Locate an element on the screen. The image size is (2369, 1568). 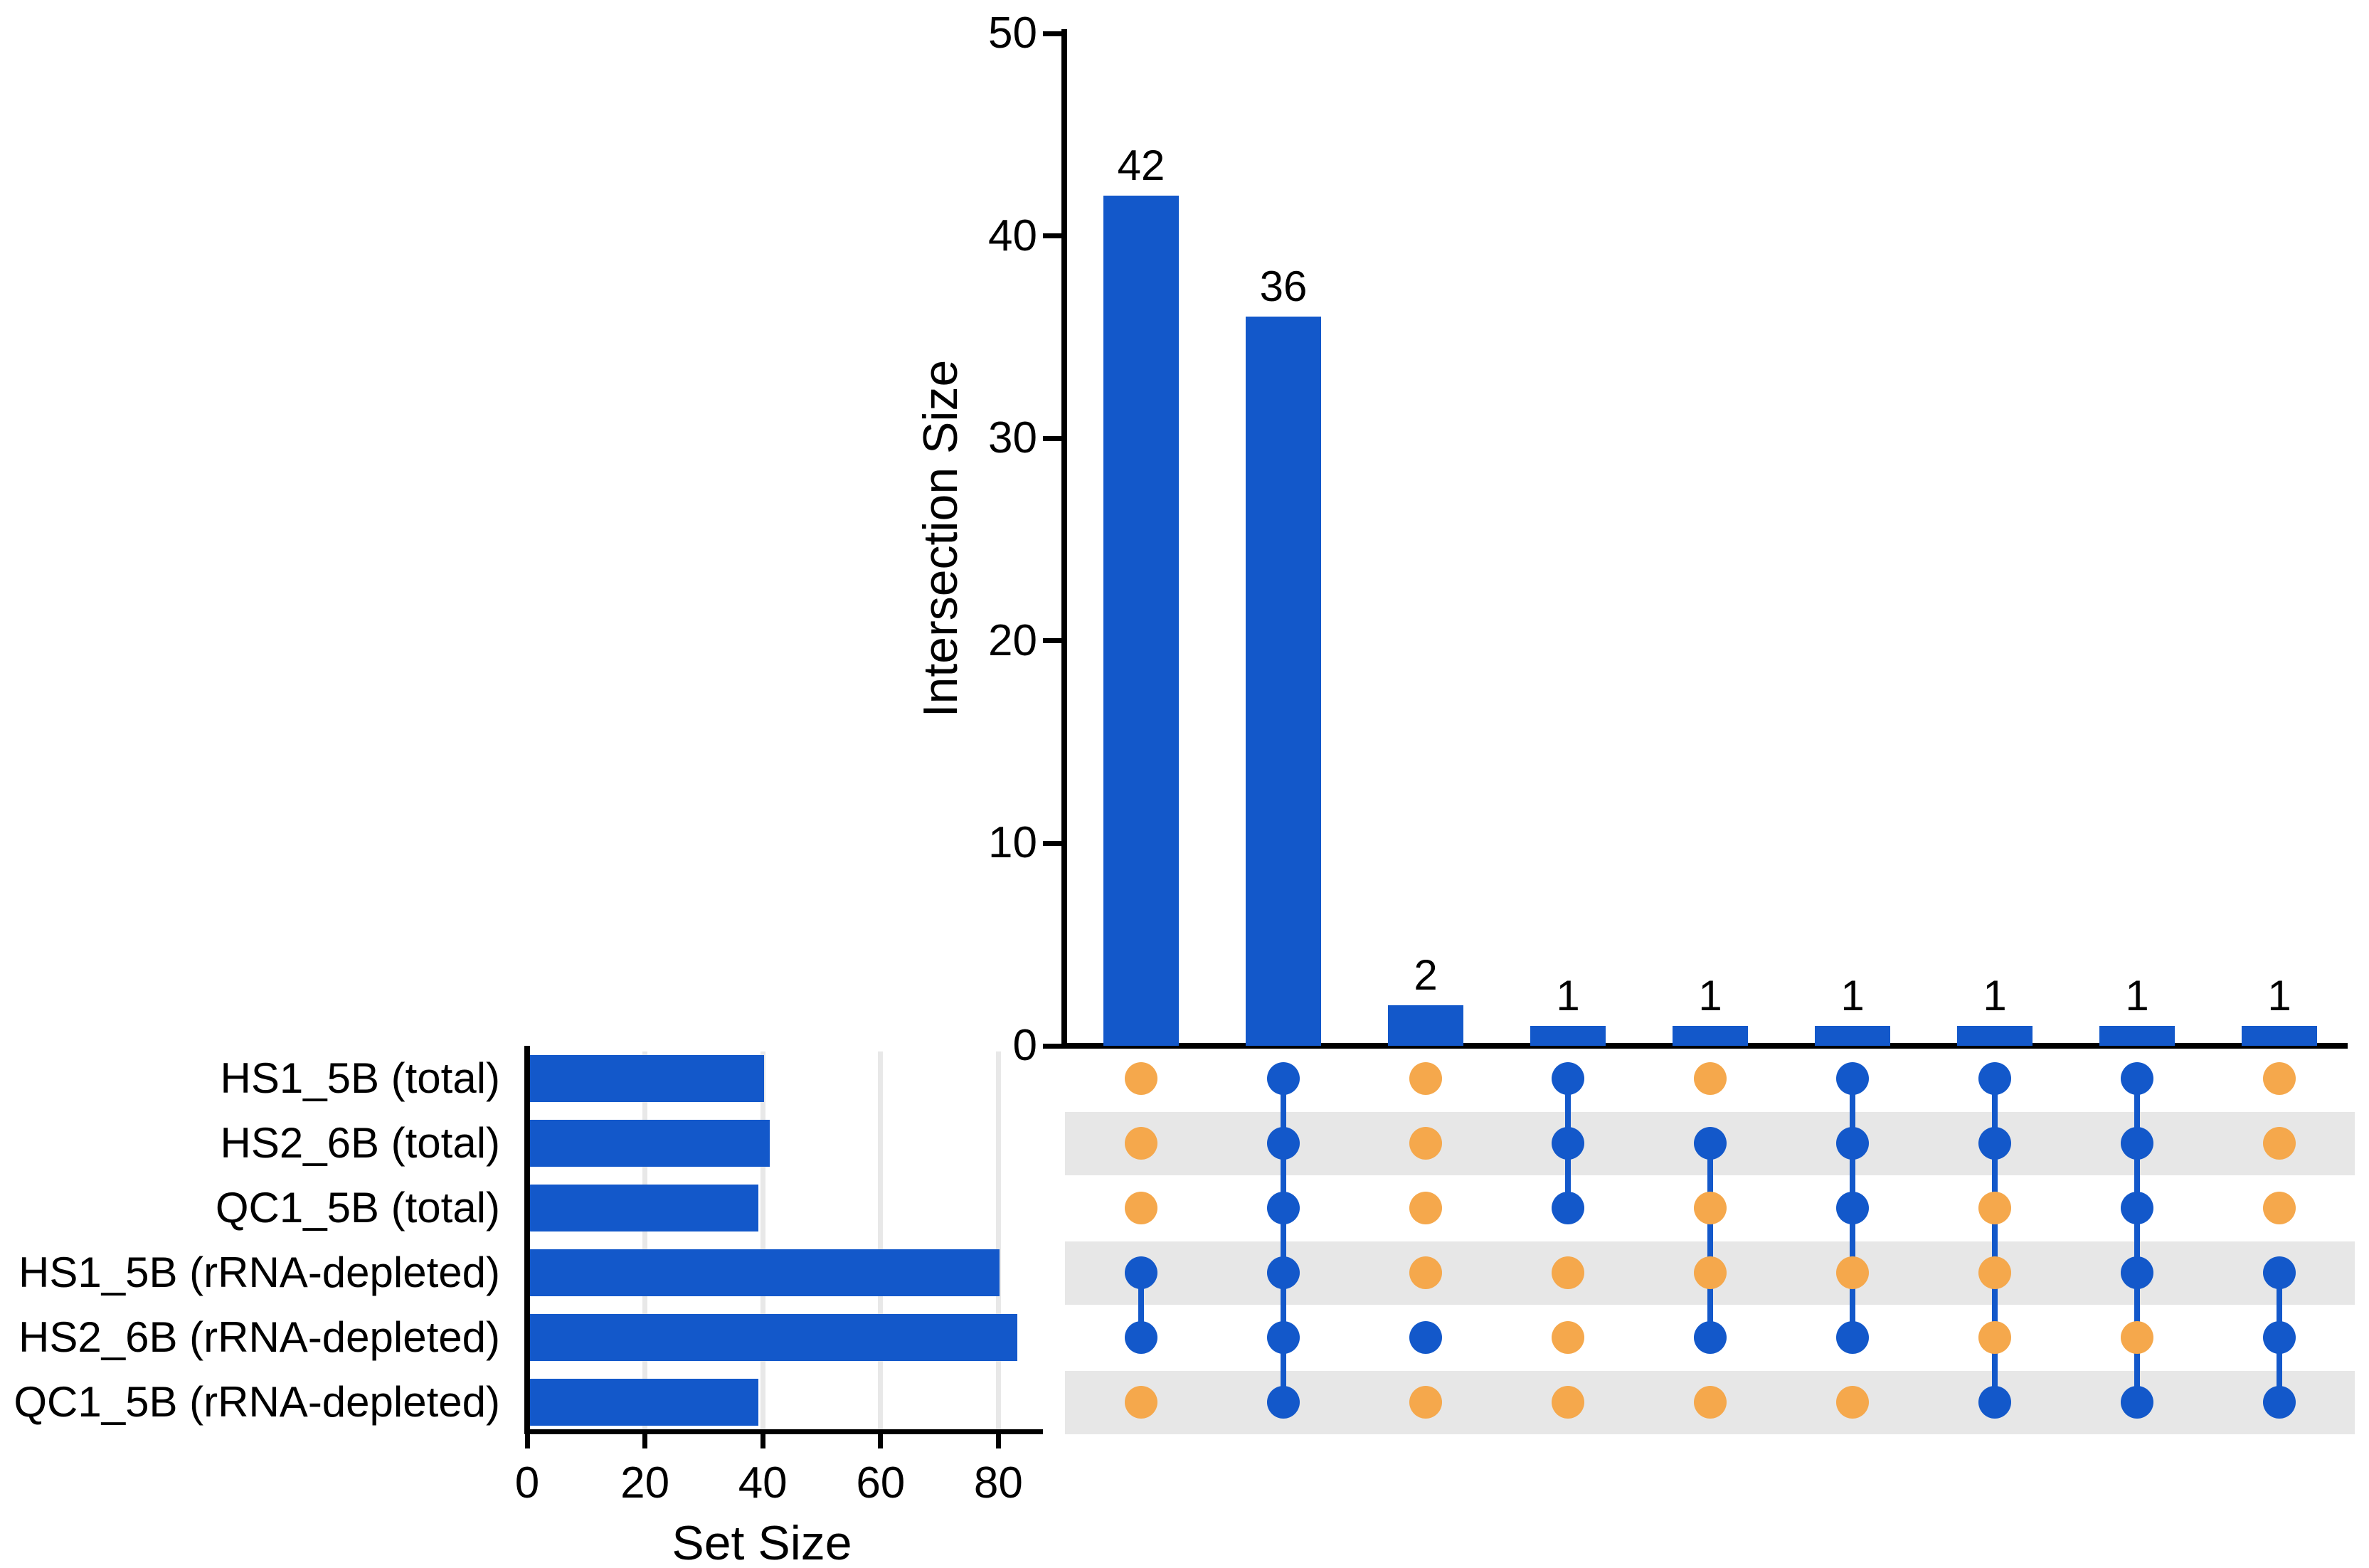
set-size-tick-label: 20 is located at coordinates (645, 1483).